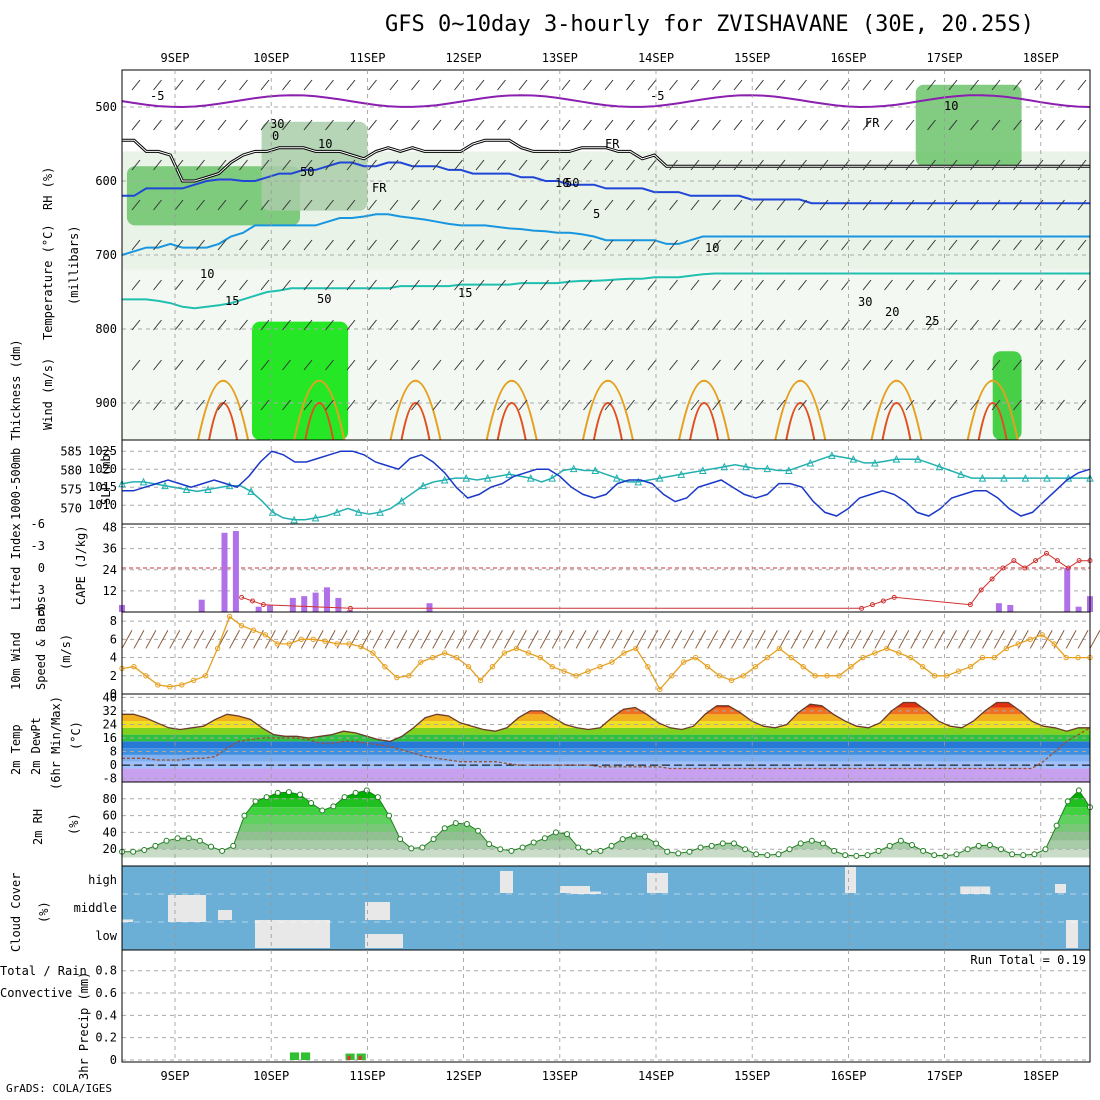 This screenshot has height=1100, width=1100. What do you see at coordinates (56, 743) in the screenshot?
I see `minmax-label-group: (6hr Min/Max)` at bounding box center [56, 743].